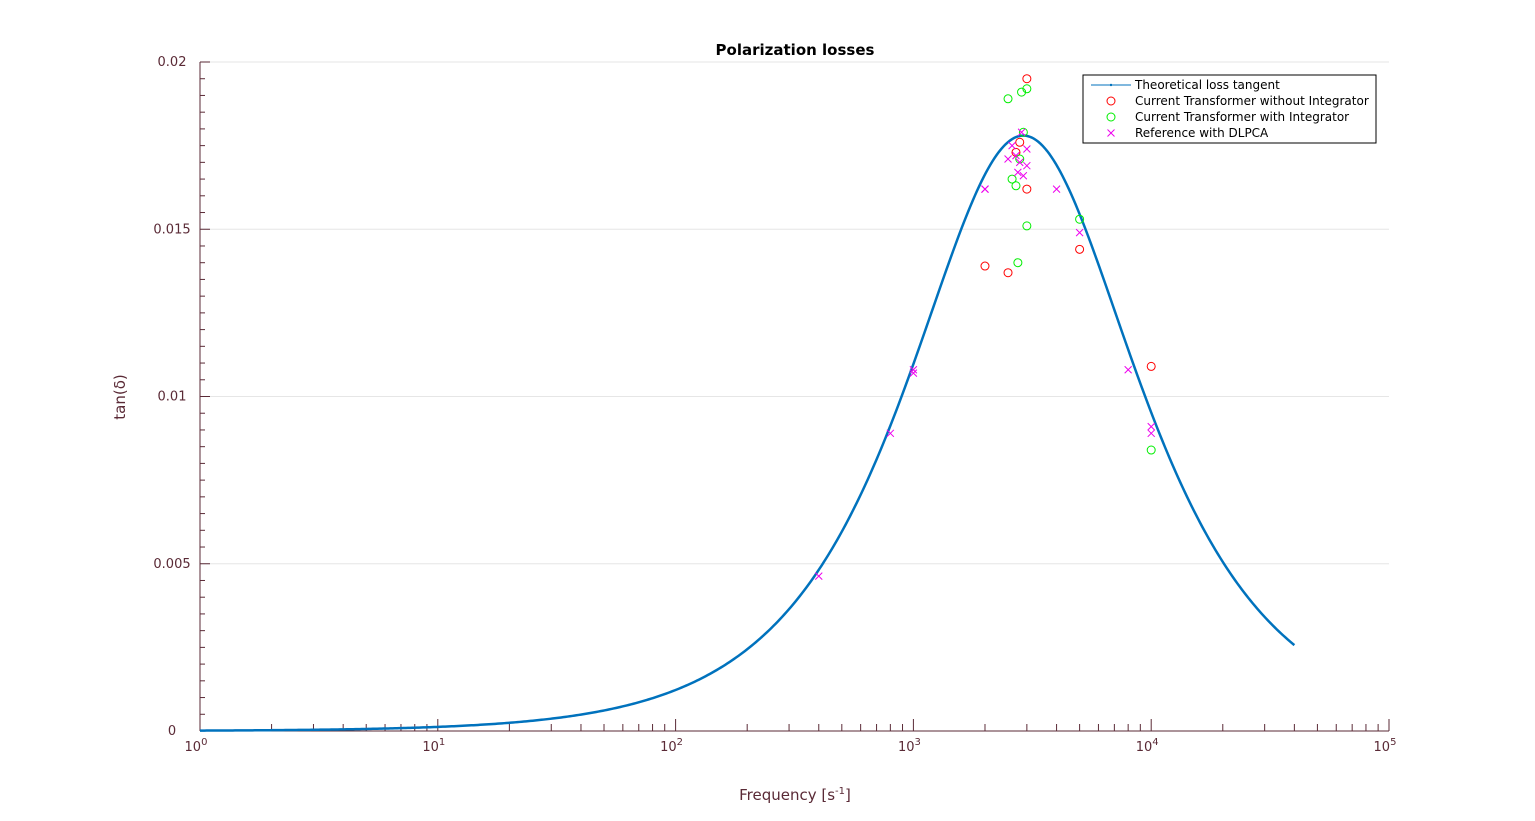  What do you see at coordinates (171, 229) in the screenshot?
I see `y-tick-label: 0.015` at bounding box center [171, 229].